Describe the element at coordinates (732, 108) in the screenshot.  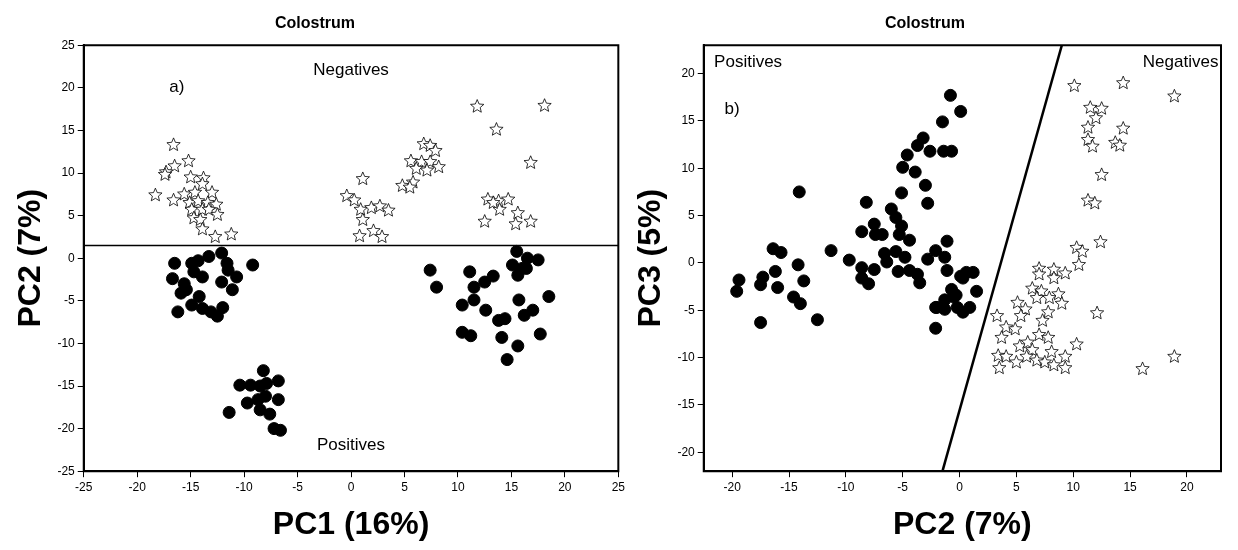
I see `annotation: b)` at that location.